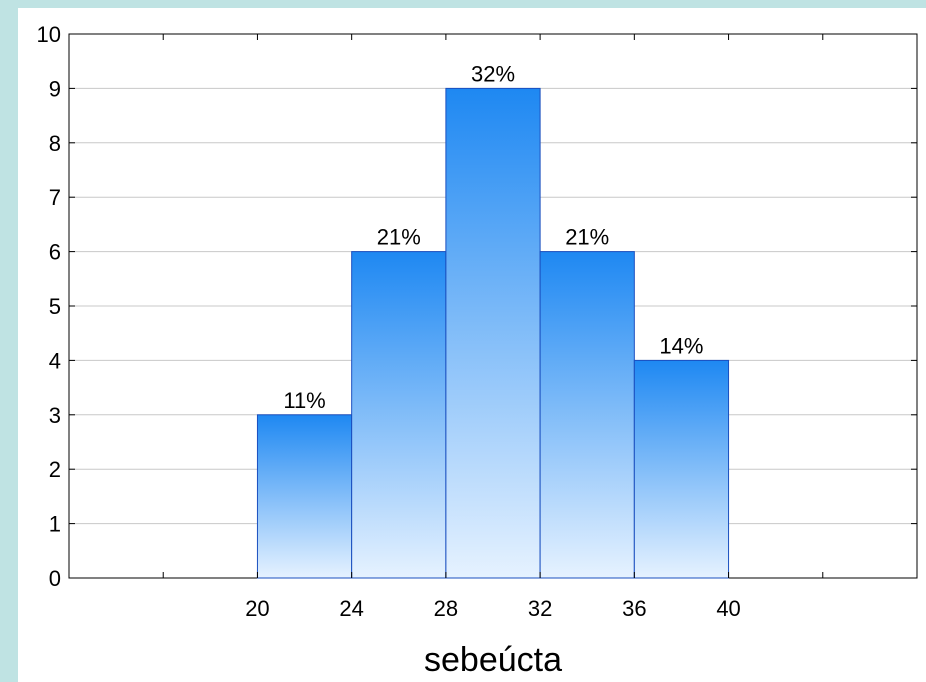 This screenshot has height=682, width=926. What do you see at coordinates (55, 306) in the screenshot?
I see `y-tick-label: 5` at bounding box center [55, 306].